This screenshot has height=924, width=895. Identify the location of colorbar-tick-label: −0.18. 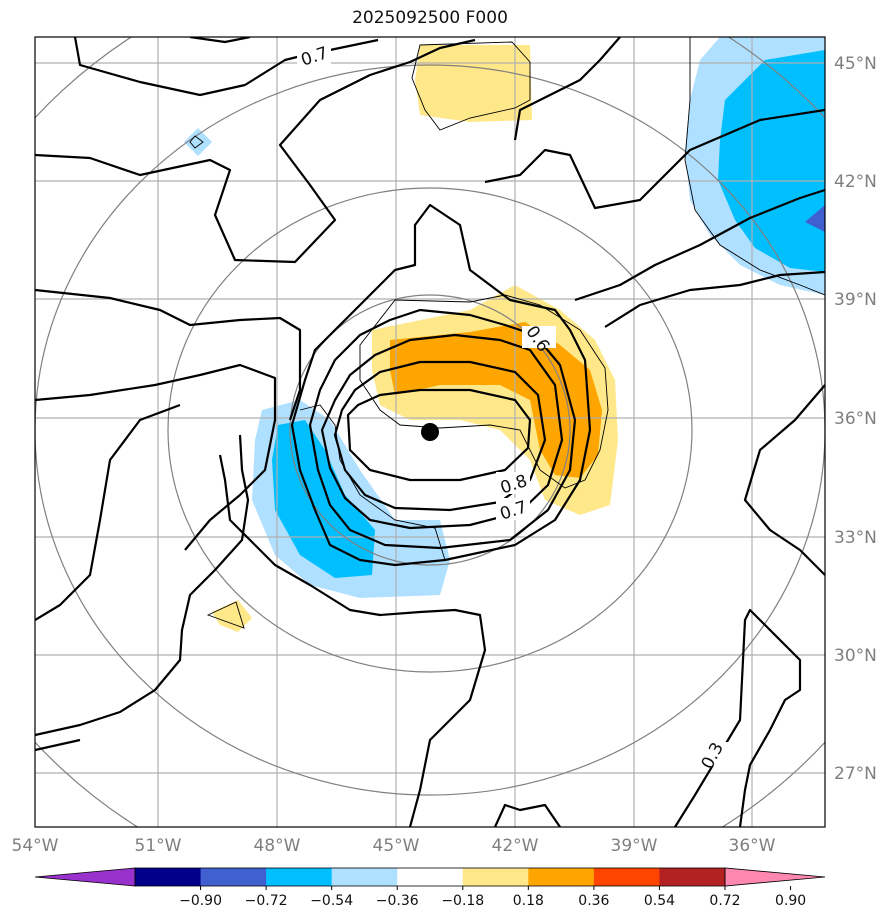
(462, 901).